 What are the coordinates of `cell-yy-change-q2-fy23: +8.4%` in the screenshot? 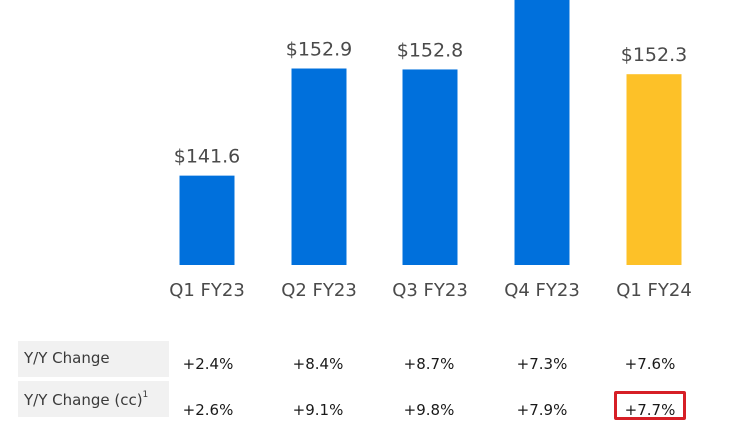 It's located at (318, 364).